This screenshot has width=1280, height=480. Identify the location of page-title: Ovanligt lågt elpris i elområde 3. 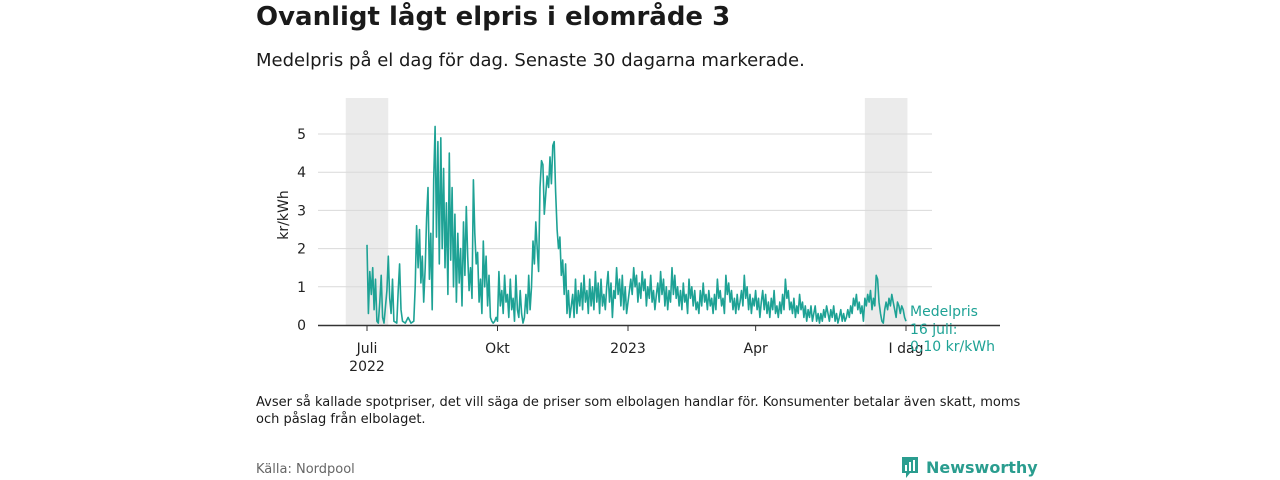
(493, 17).